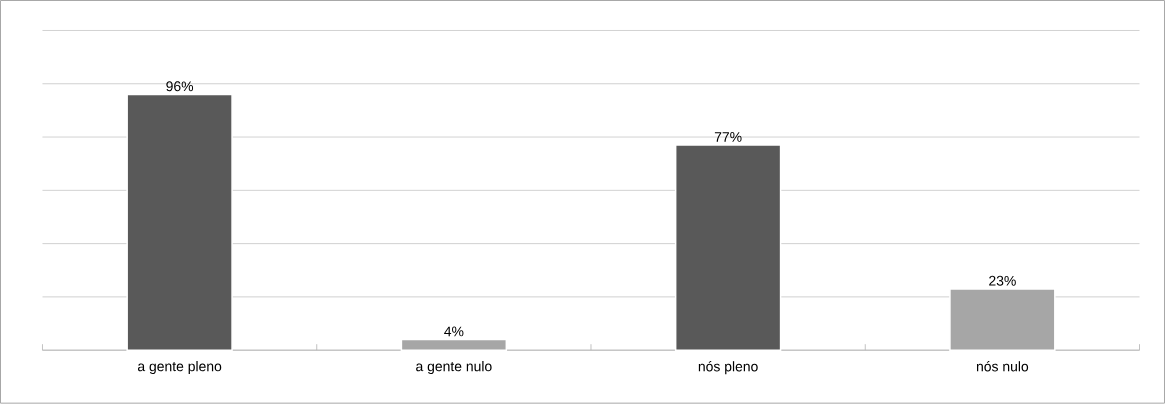 The width and height of the screenshot is (1165, 404). What do you see at coordinates (1002, 281) in the screenshot?
I see `data-label: 23%` at bounding box center [1002, 281].